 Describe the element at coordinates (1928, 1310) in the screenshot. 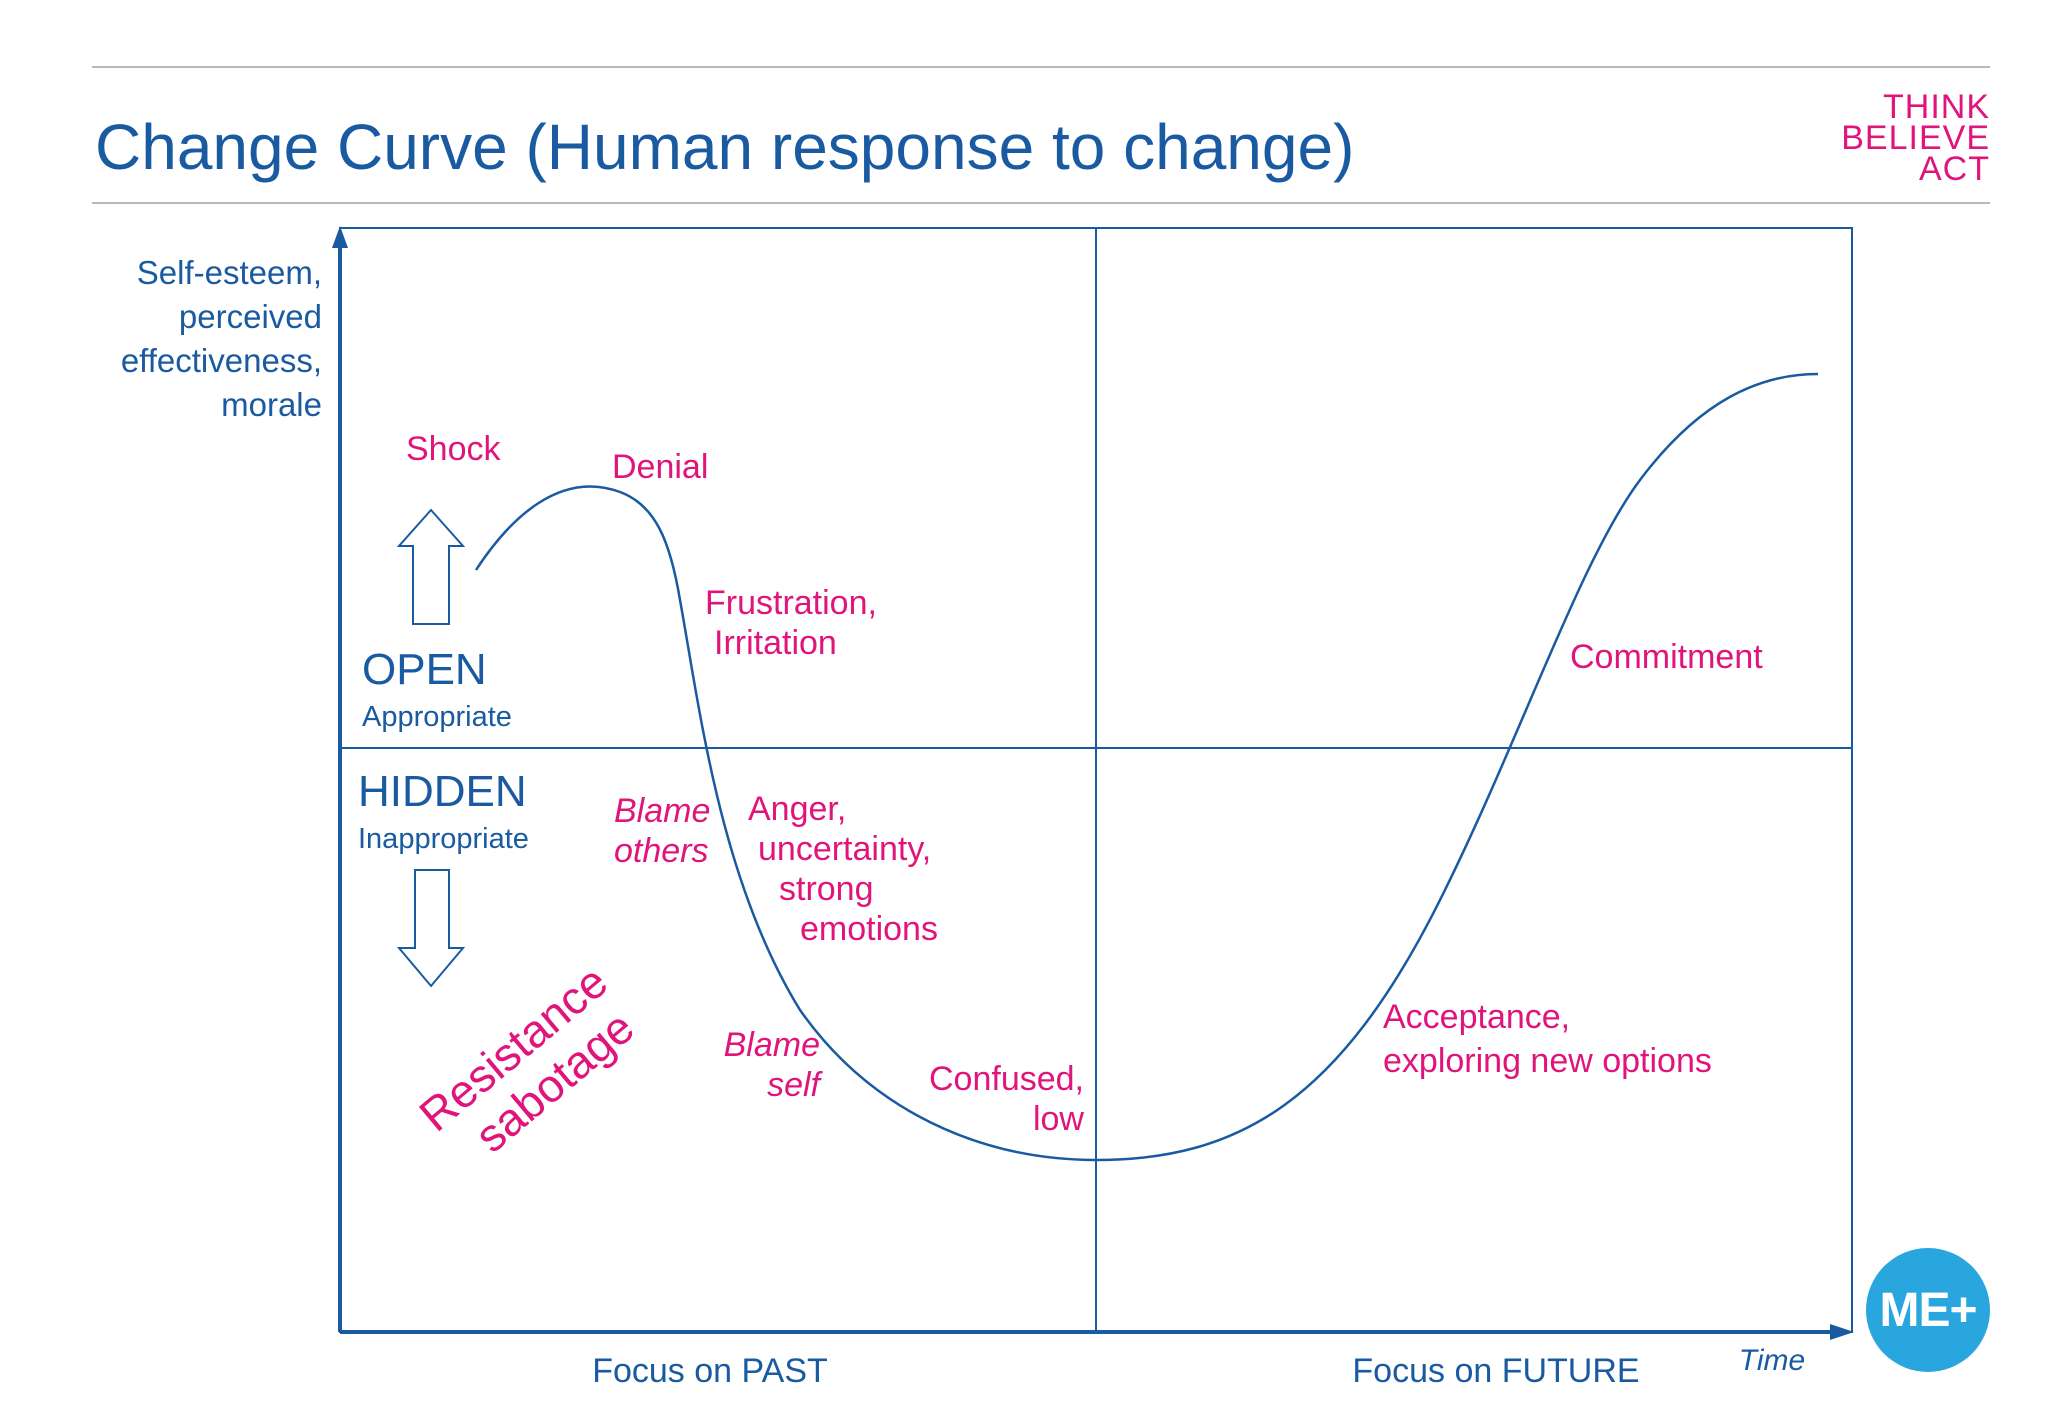

I see `me-plus-badge: ME+` at that location.